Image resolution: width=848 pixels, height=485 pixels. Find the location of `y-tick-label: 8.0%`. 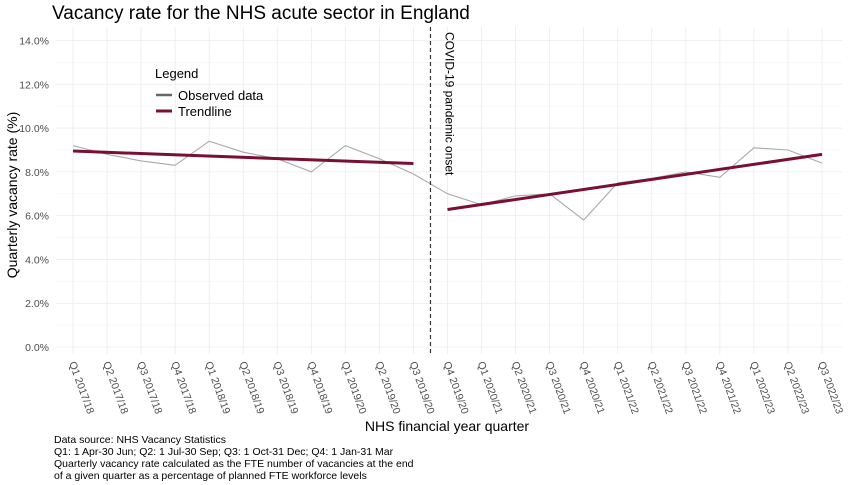

y-tick-label: 8.0% is located at coordinates (37, 173).